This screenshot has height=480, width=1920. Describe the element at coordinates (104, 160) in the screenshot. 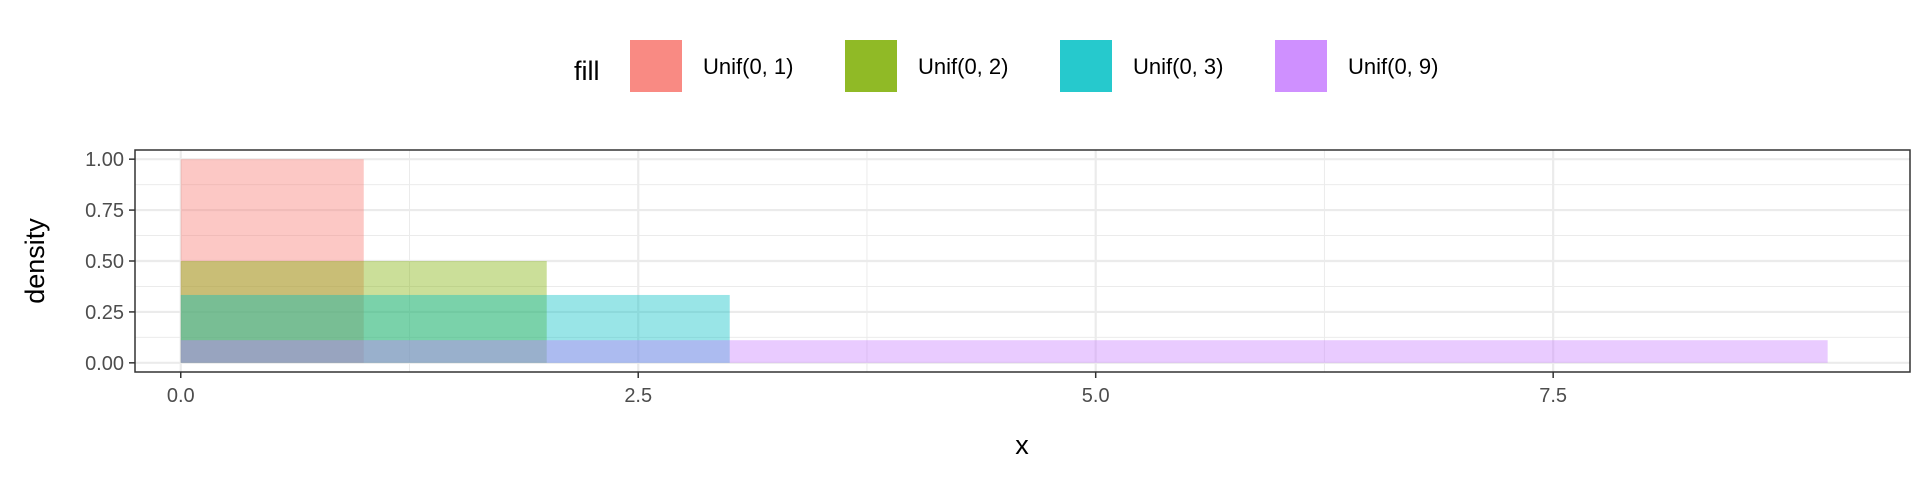

I see `y-tick-label: 1.00` at that location.